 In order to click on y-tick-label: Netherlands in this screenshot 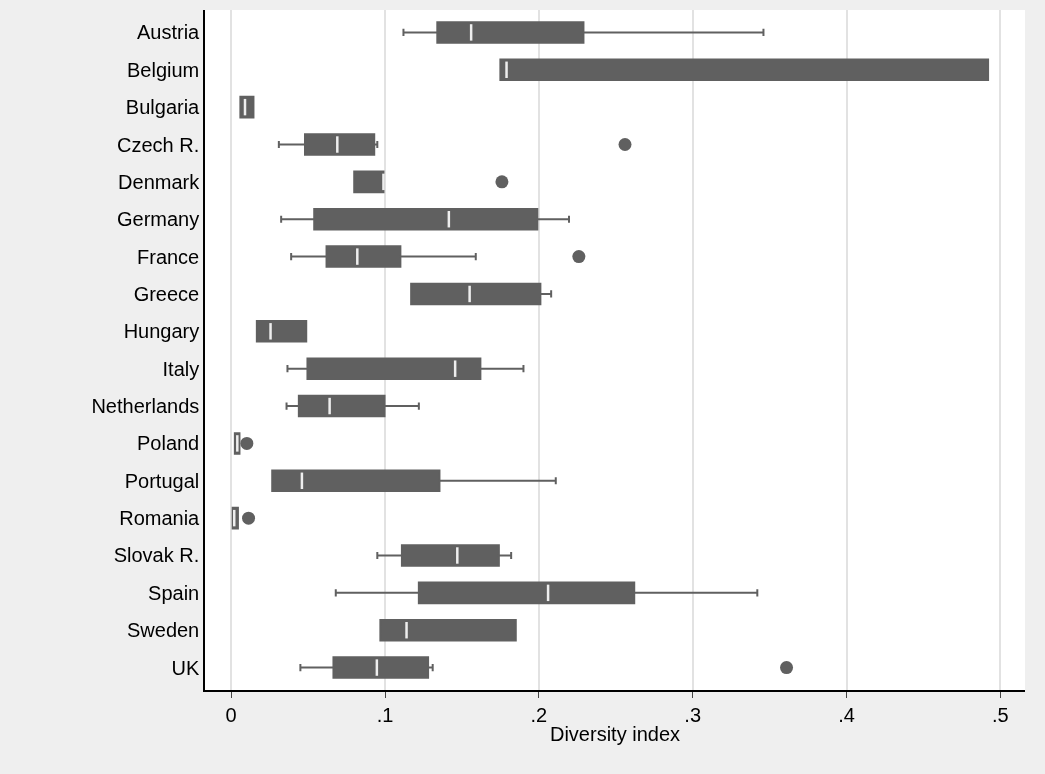, I will do `click(145, 406)`.